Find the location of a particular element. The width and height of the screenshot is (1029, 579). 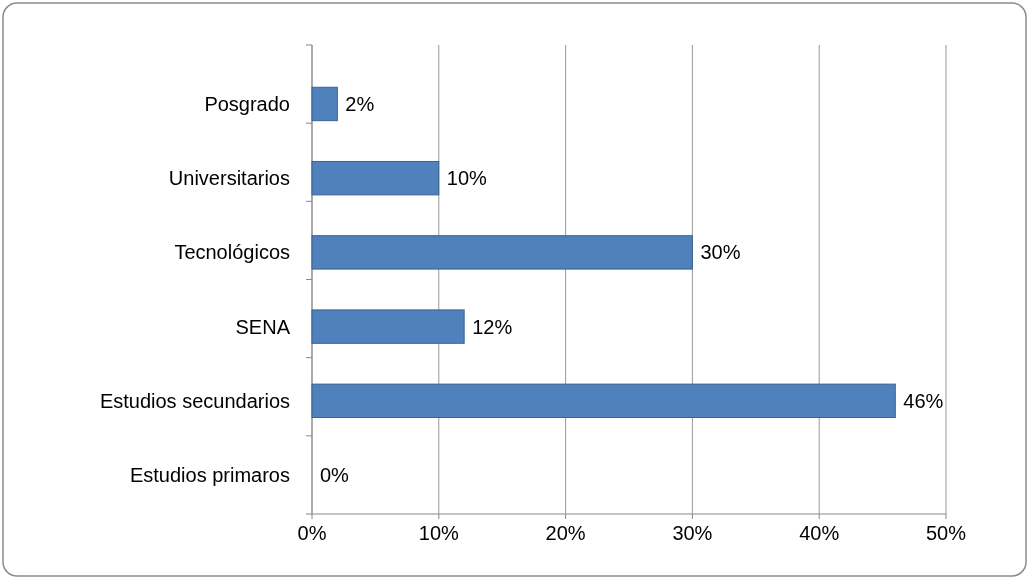

y-tick-label: Posgrado is located at coordinates (247, 103).